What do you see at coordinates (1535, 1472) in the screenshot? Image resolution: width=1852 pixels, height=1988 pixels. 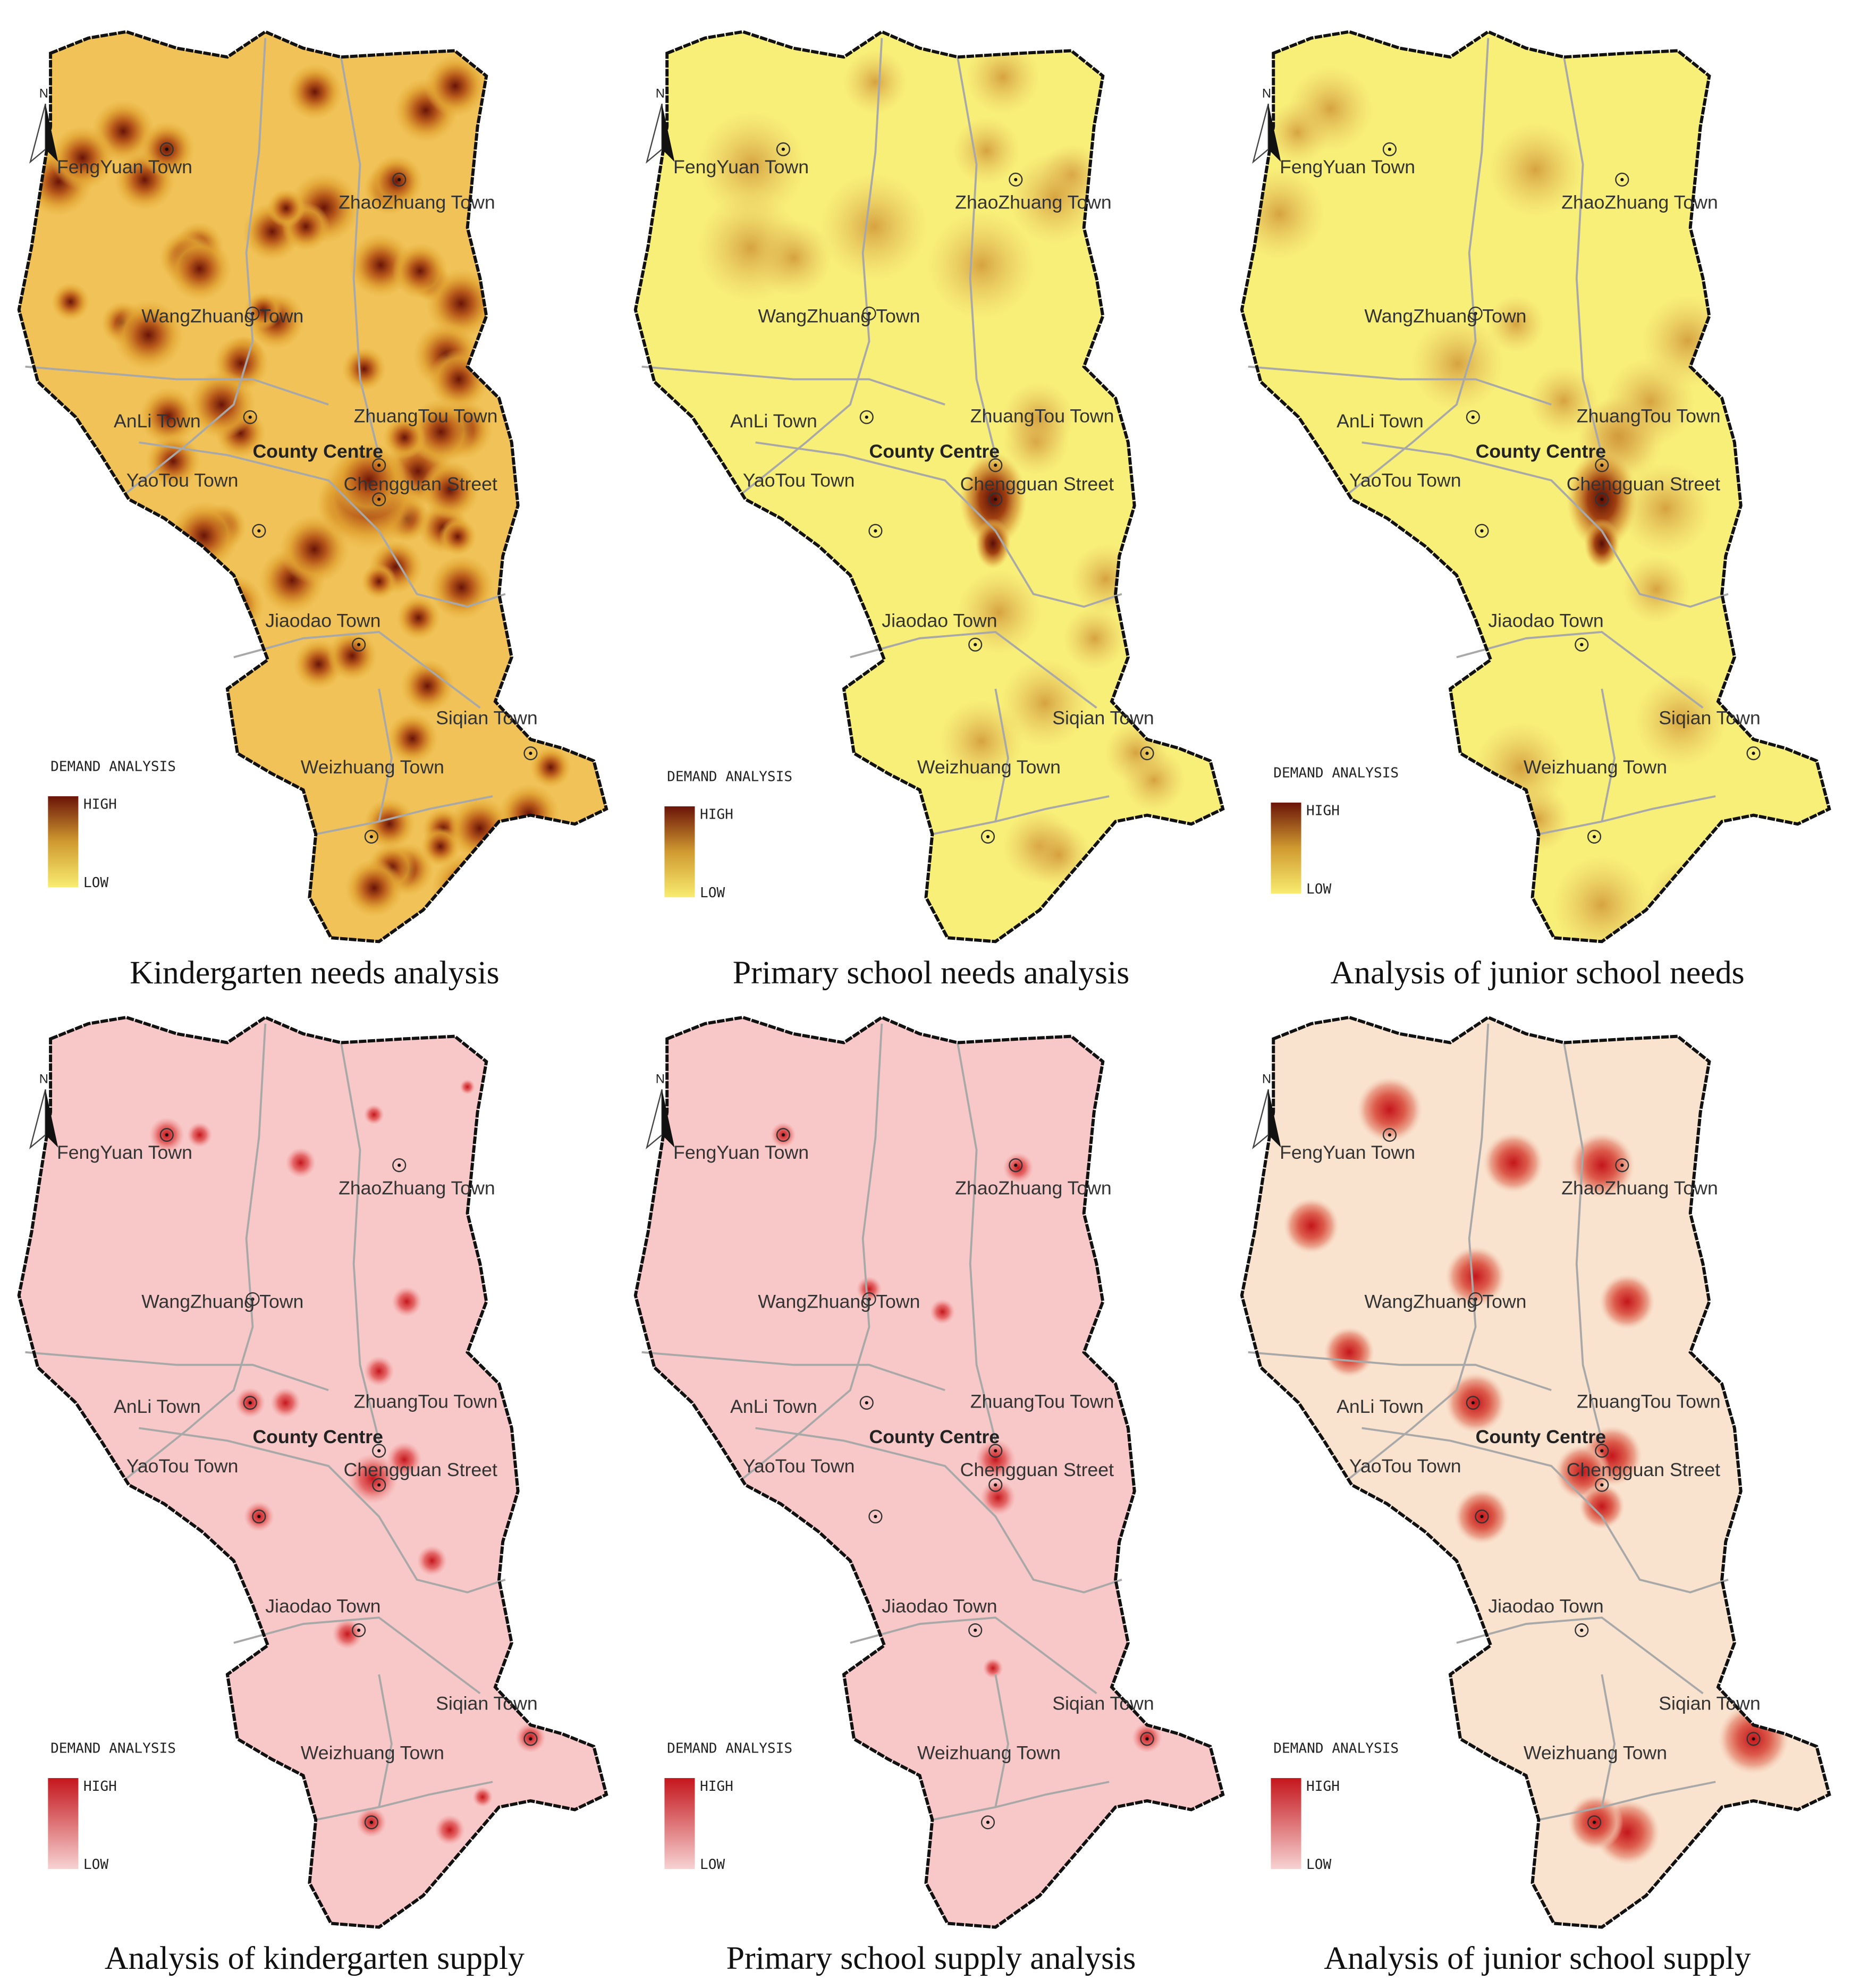 I see `map-area` at bounding box center [1535, 1472].